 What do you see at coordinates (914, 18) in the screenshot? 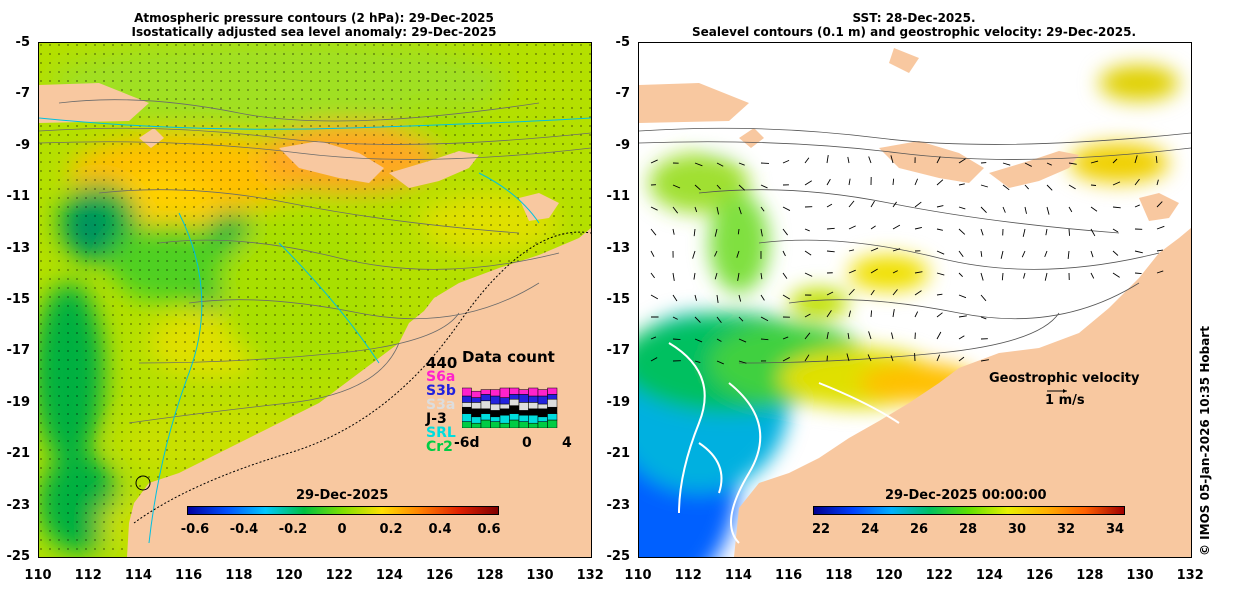
I see `right-title-line1: SST: 28-Dec-2025.` at bounding box center [914, 18].